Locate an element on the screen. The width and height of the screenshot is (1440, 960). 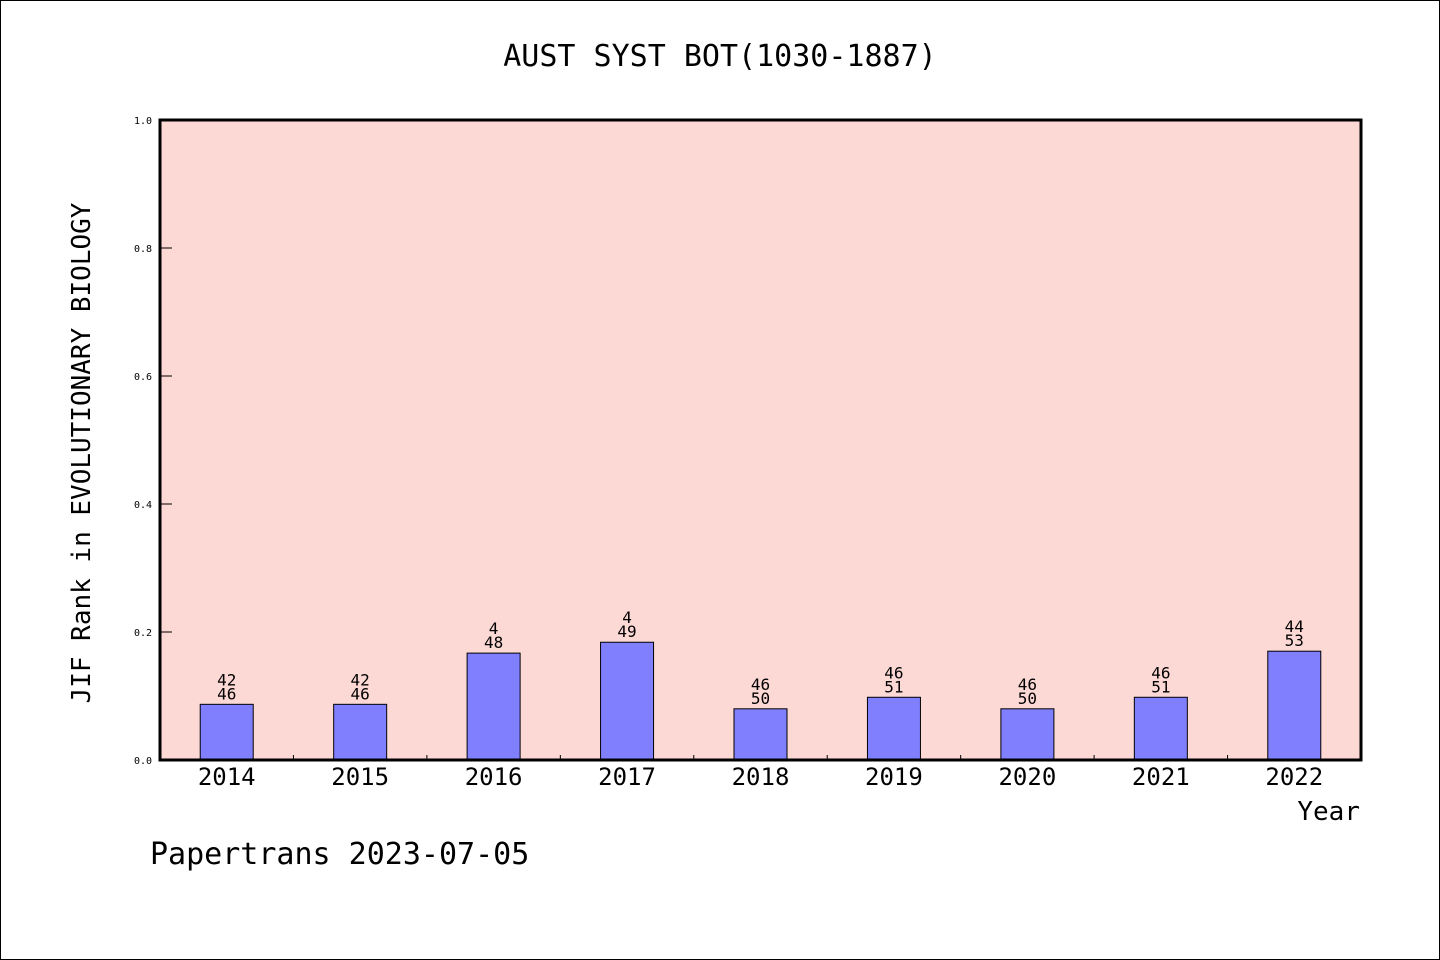
bar-label-bottom: 48 is located at coordinates (493, 642).